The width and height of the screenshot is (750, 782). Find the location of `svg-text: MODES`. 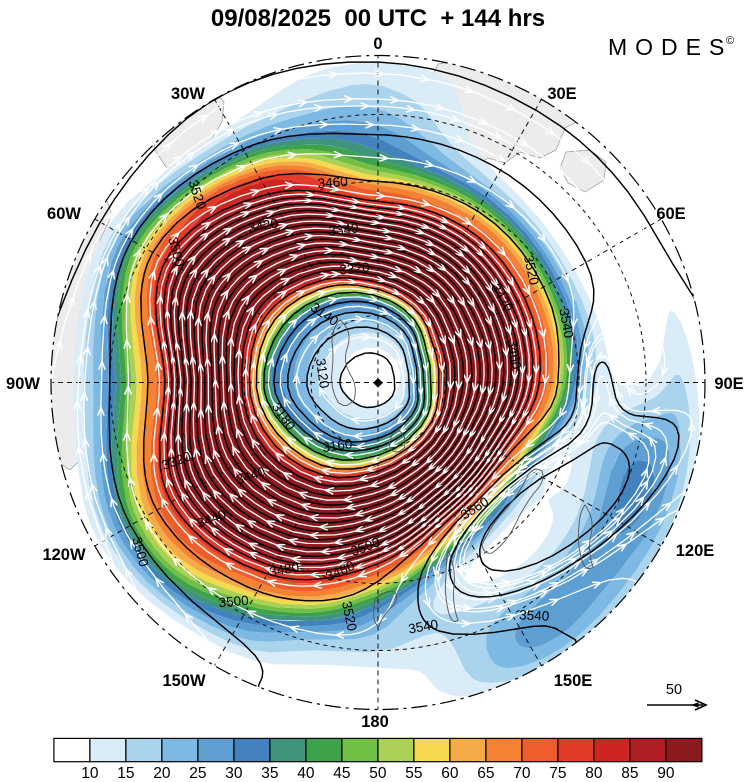

svg-text: MODES is located at coordinates (670, 47).